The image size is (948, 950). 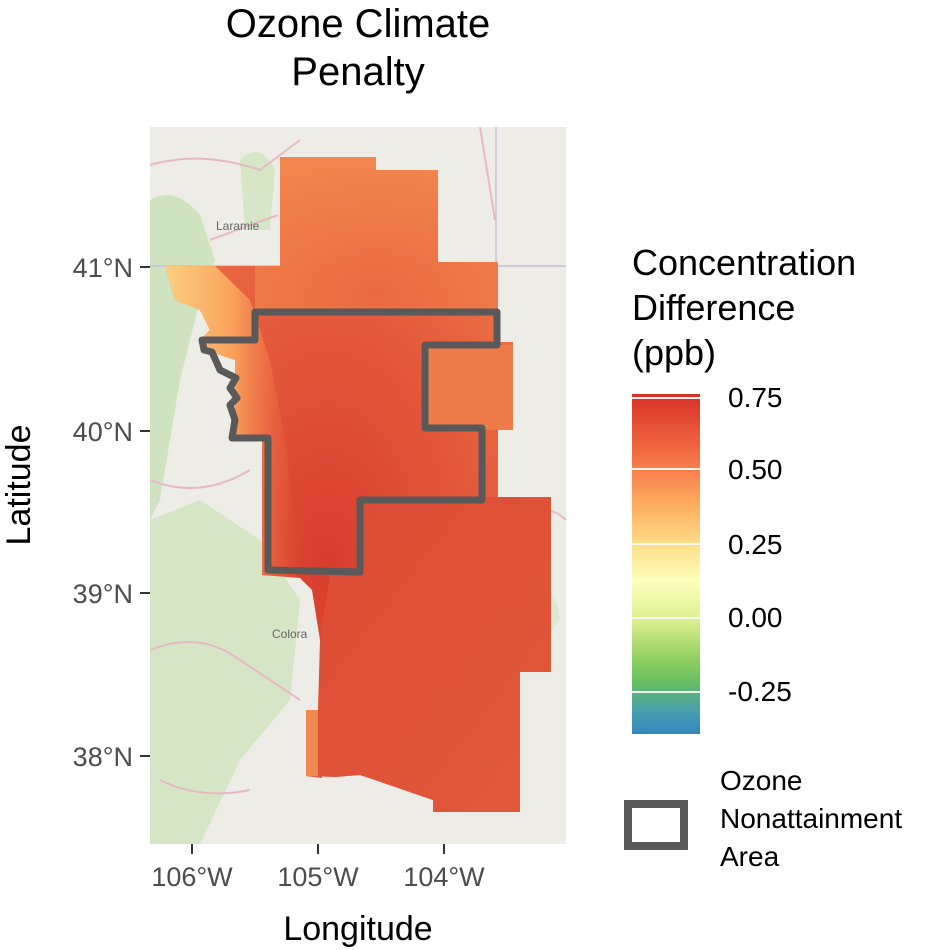 I want to click on colorbar-label-075: 0.75, so click(x=755, y=397).